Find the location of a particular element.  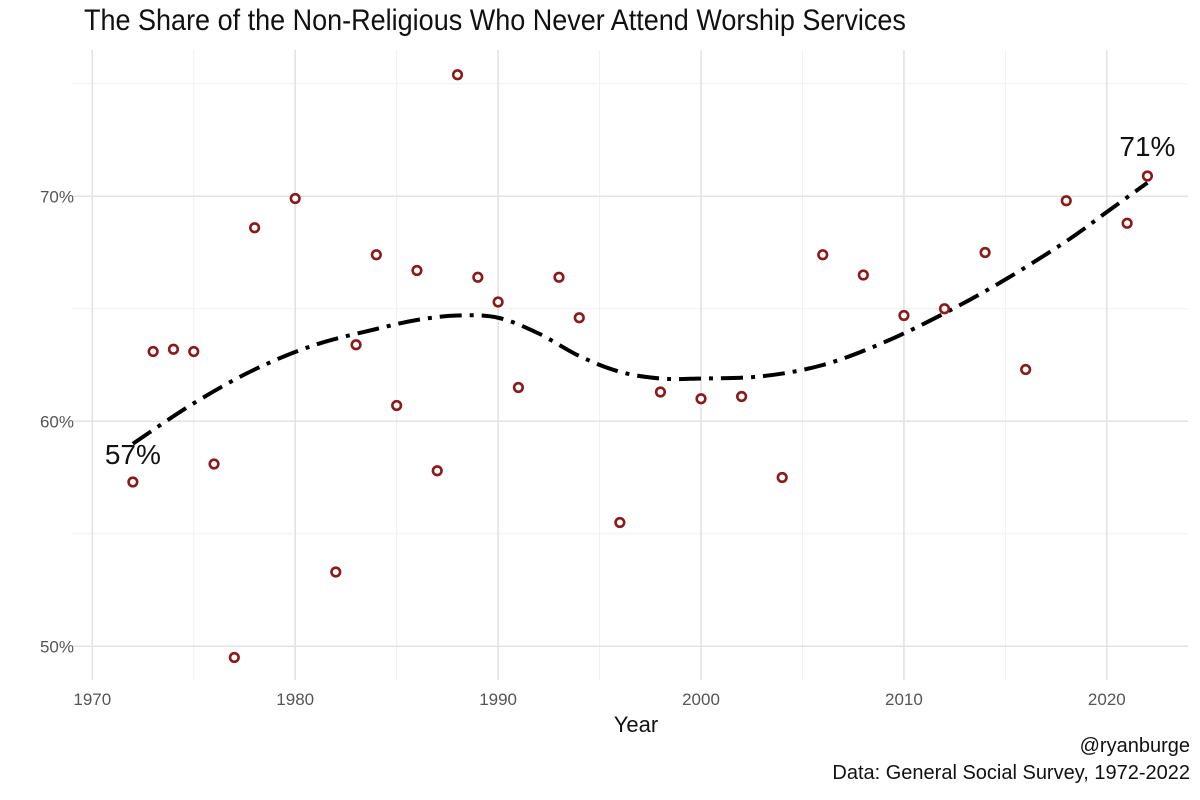

data-point-1987 is located at coordinates (437, 471).